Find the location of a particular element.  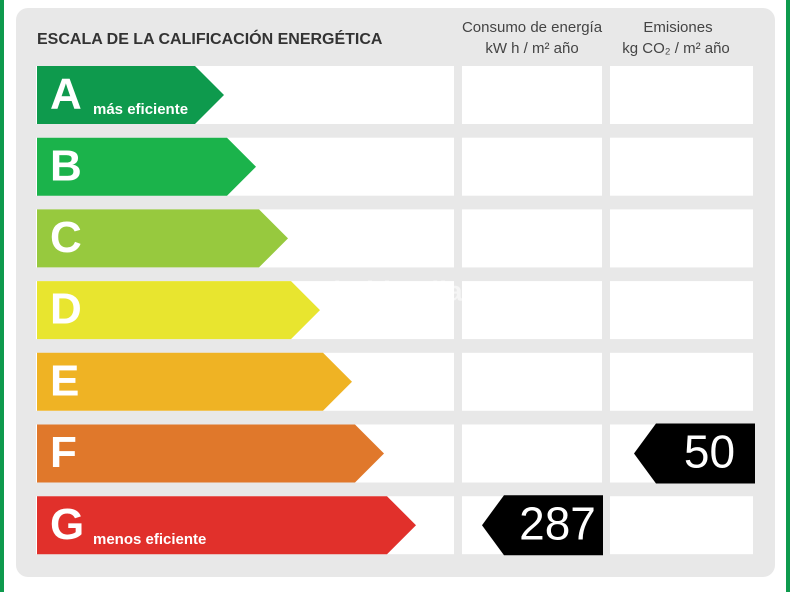

watermark: habitaclia is located at coordinates (398, 290).